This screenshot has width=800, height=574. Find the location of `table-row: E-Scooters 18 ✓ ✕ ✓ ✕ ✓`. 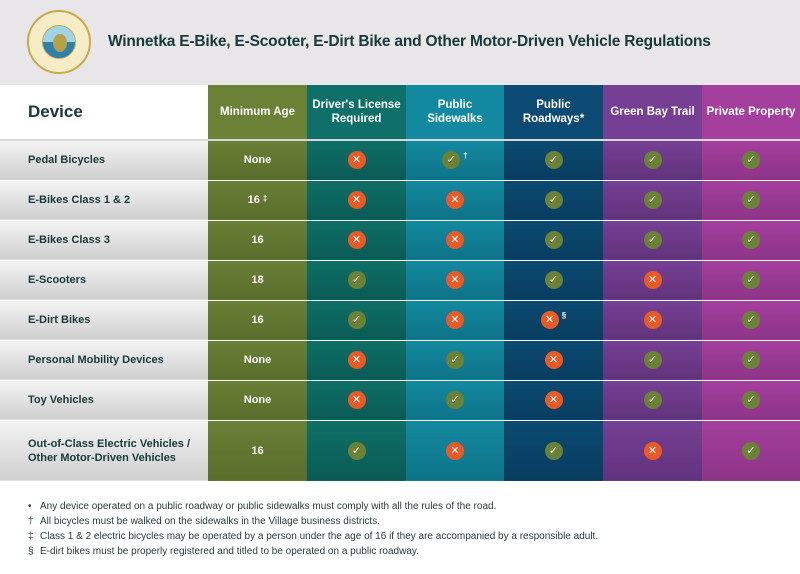

table-row: E-Scooters 18 ✓ ✕ ✓ ✕ ✓ is located at coordinates (400, 280).